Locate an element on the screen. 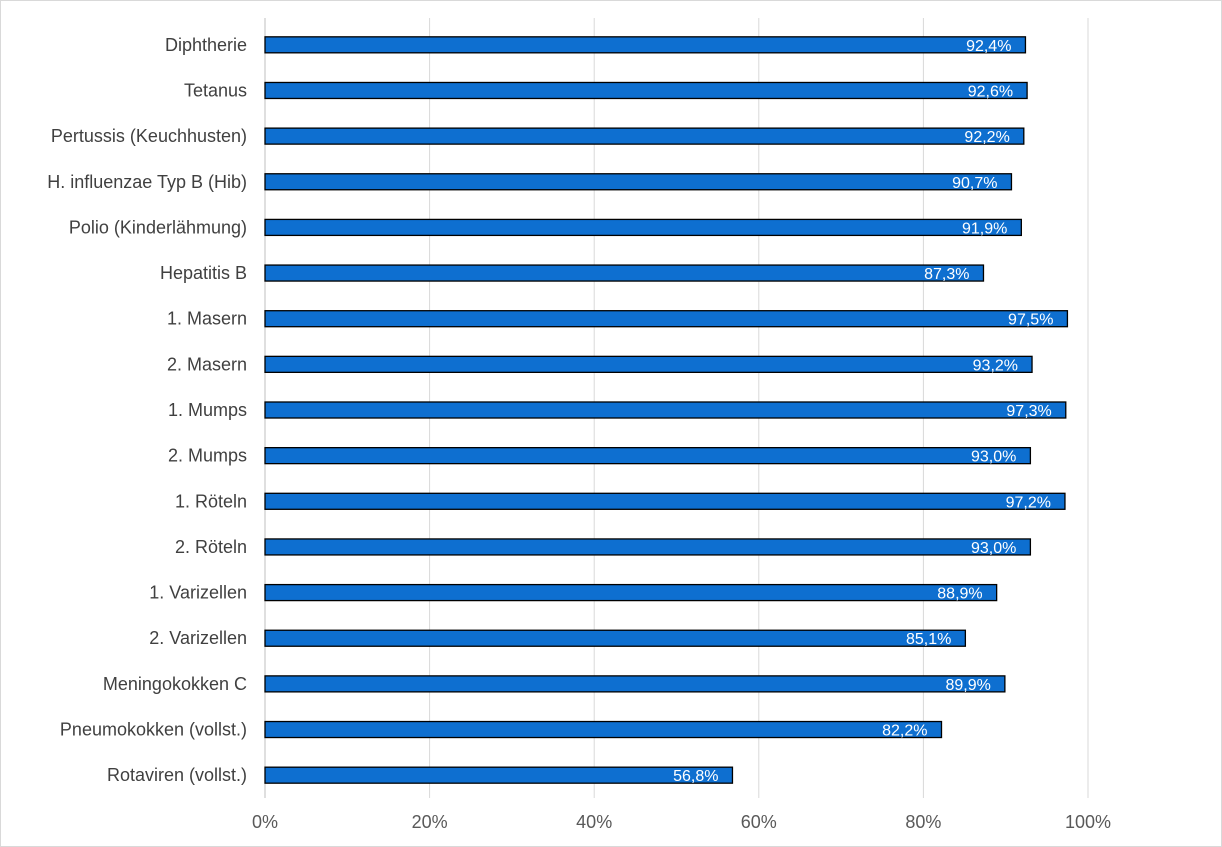 The height and width of the screenshot is (847, 1222). x-tick-label: 60% is located at coordinates (759, 822).